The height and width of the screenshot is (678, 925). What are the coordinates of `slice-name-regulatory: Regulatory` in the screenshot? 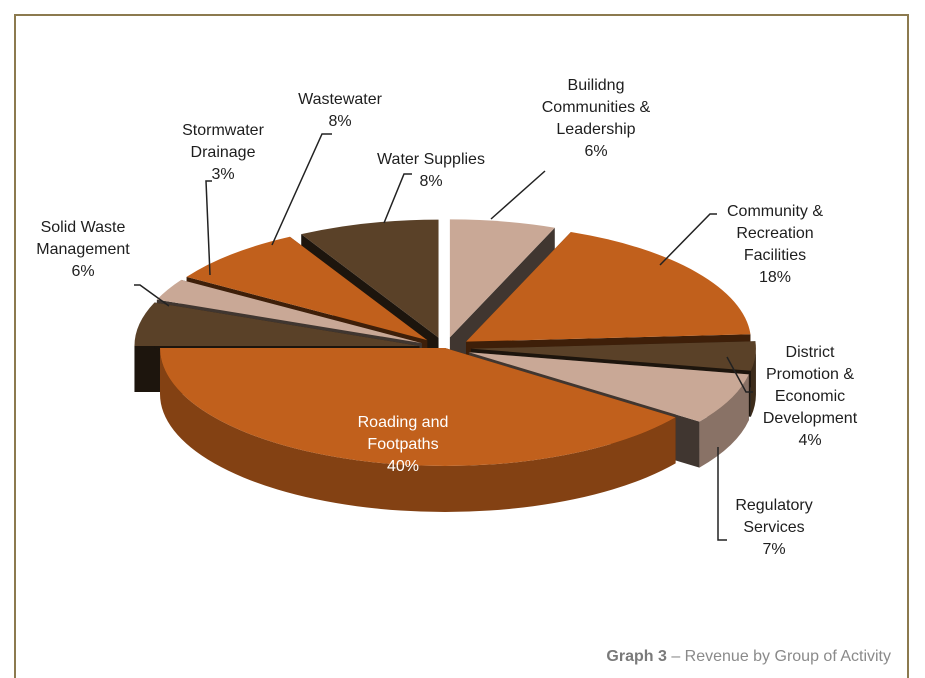 It's located at (773, 505).